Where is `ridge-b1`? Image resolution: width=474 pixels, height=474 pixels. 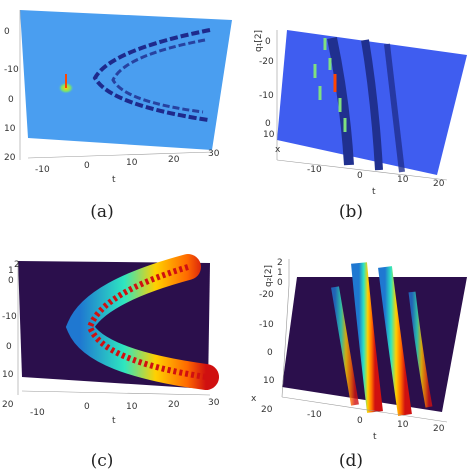 ridge-b1 is located at coordinates (340, 101).